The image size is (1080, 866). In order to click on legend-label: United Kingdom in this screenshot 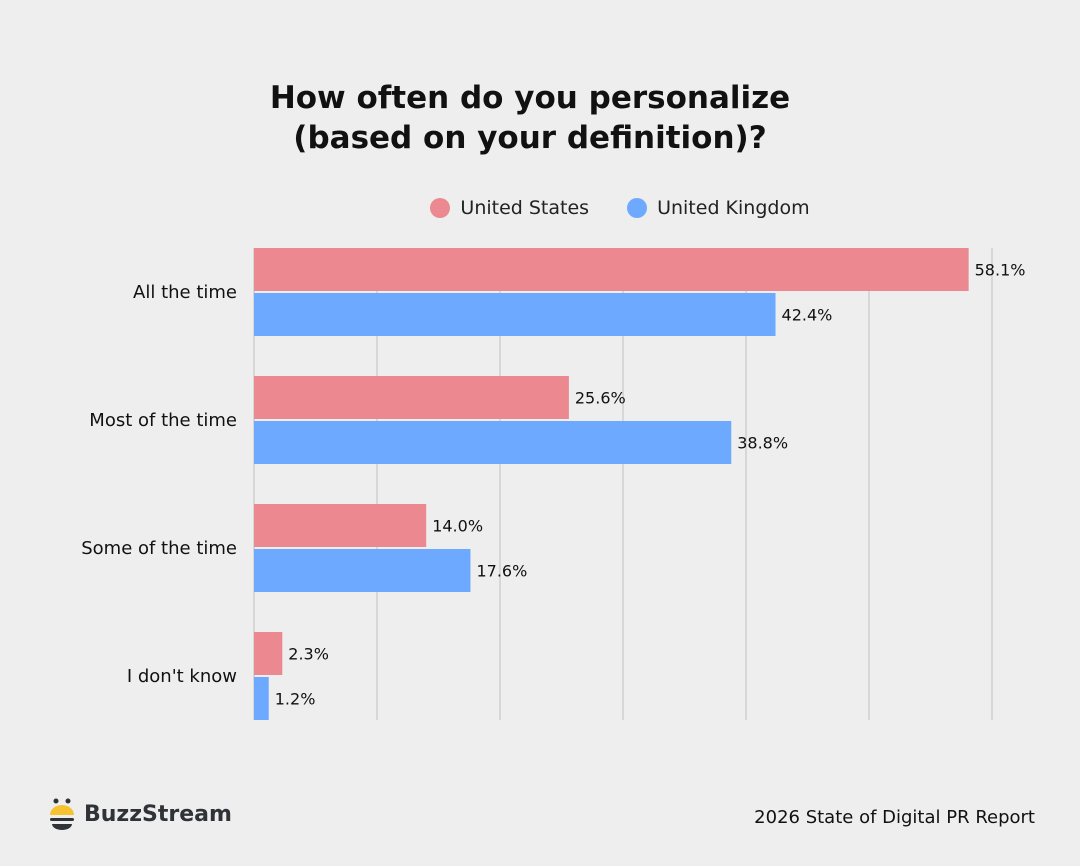, I will do `click(733, 208)`.